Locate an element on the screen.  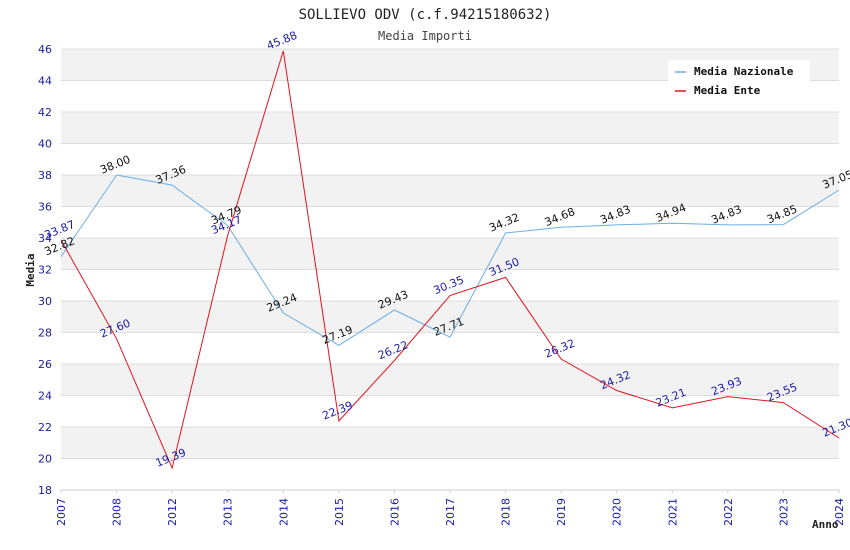
x-tick-label: 2007 is located at coordinates (61, 512).